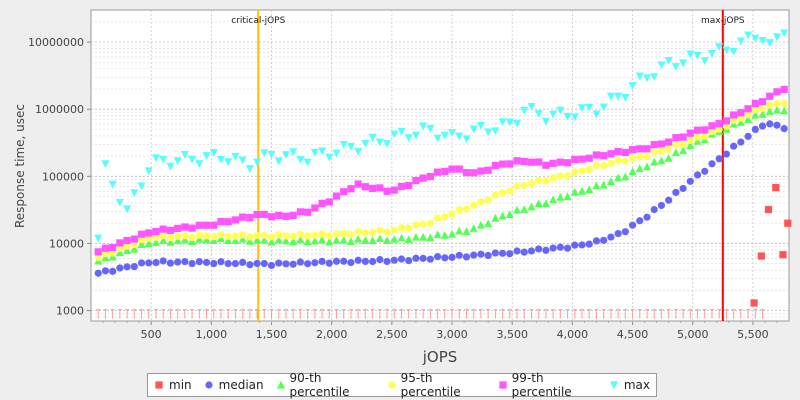 This screenshot has width=800, height=400. Describe the element at coordinates (56, 42) in the screenshot. I see `y-tick-label: 10000000` at that location.